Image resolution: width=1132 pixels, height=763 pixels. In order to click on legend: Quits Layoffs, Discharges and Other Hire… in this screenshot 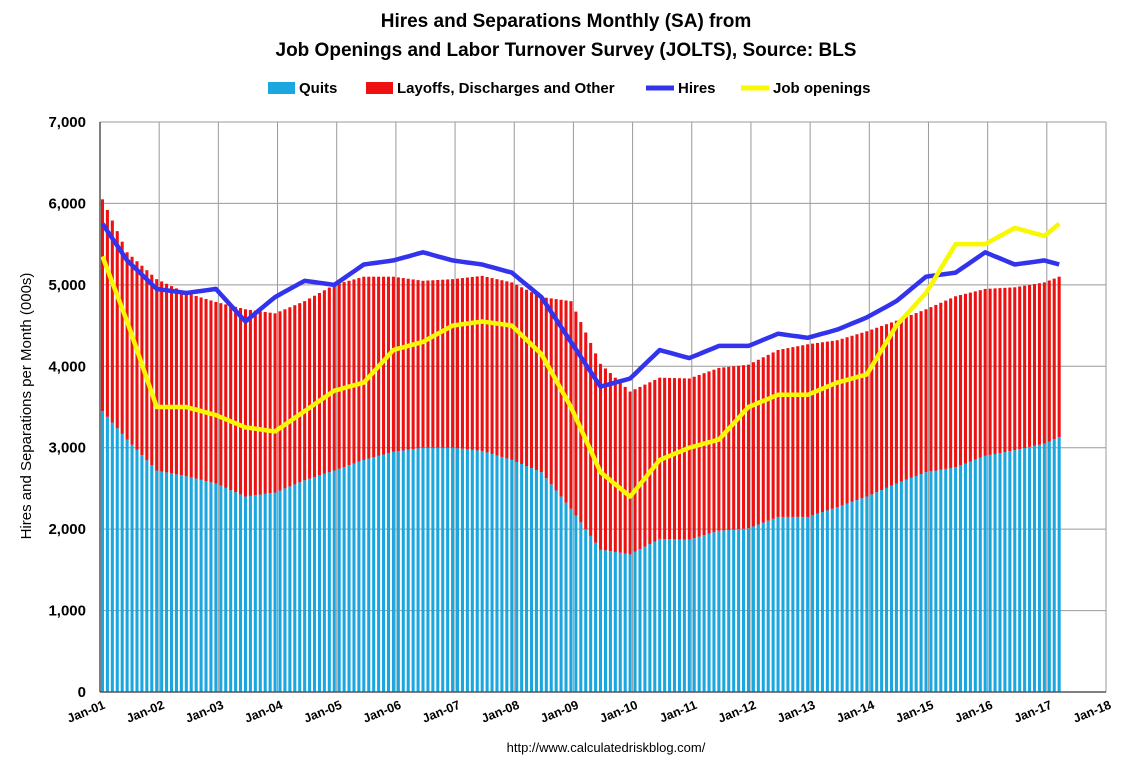, I will do `click(569, 88)`.